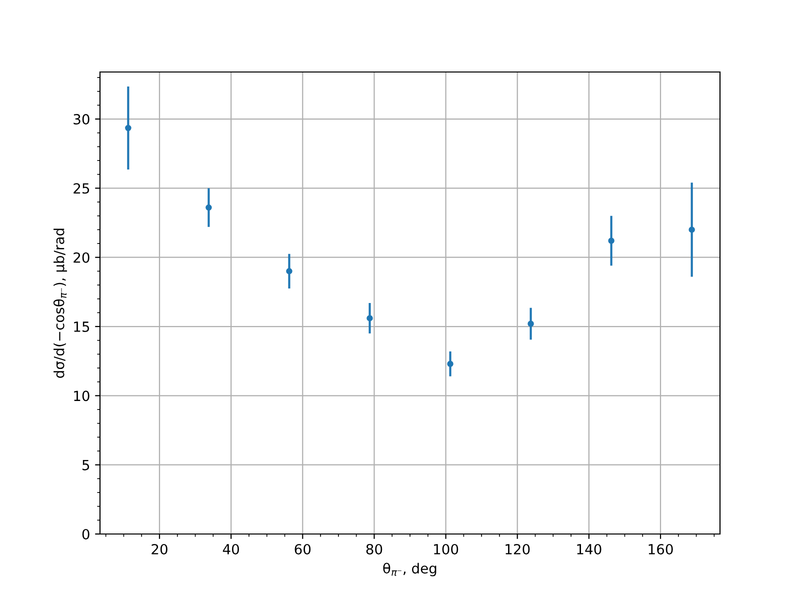 The height and width of the screenshot is (600, 800). Describe the element at coordinates (409, 569) in the screenshot. I see `x-axis-title: θ$_{π⁻}$, deg` at that location.